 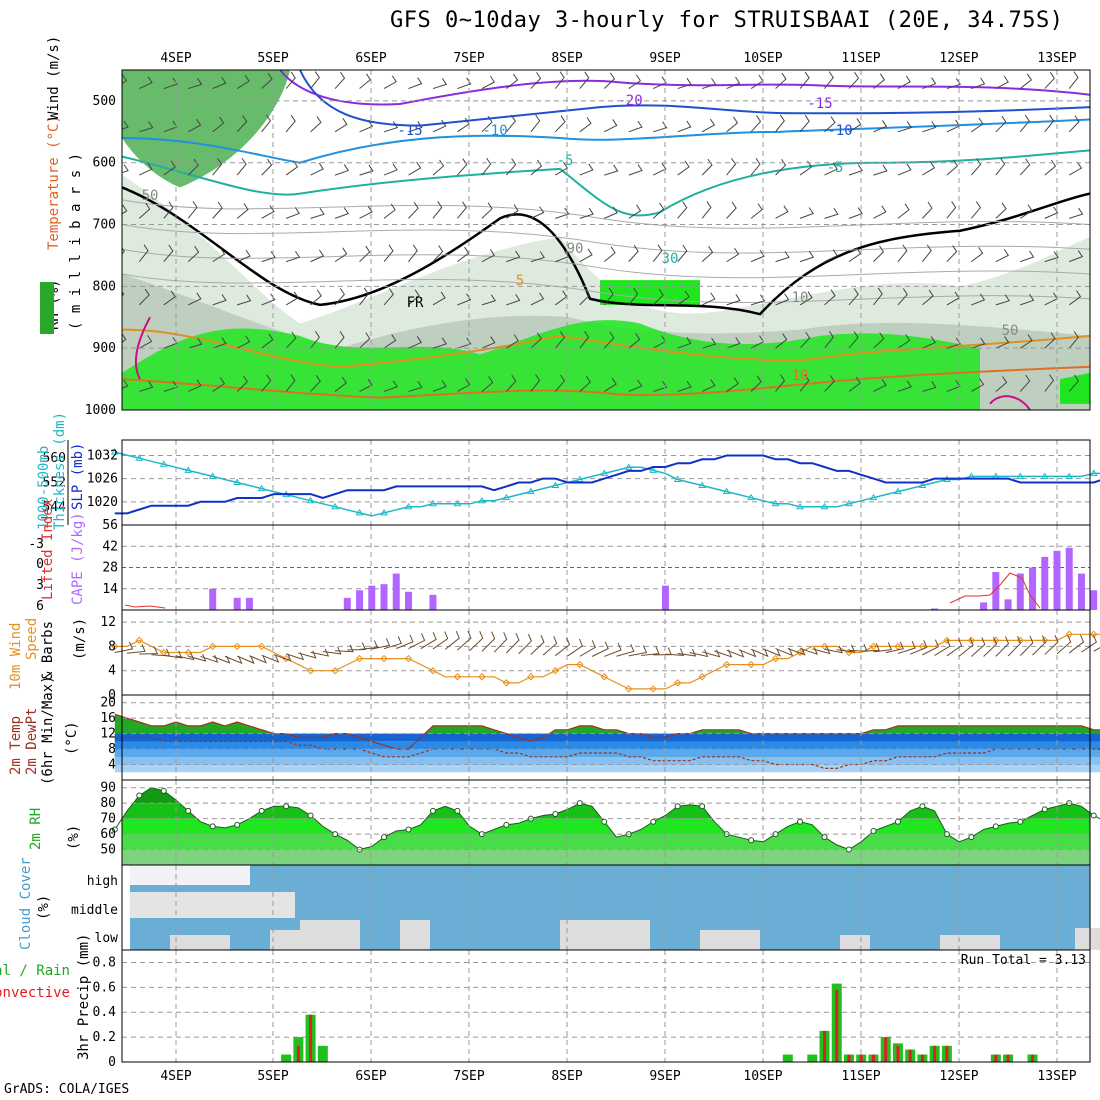 What do you see at coordinates (272, 1076) in the screenshot?
I see `day-label-bottom: 5SEP` at bounding box center [272, 1076].